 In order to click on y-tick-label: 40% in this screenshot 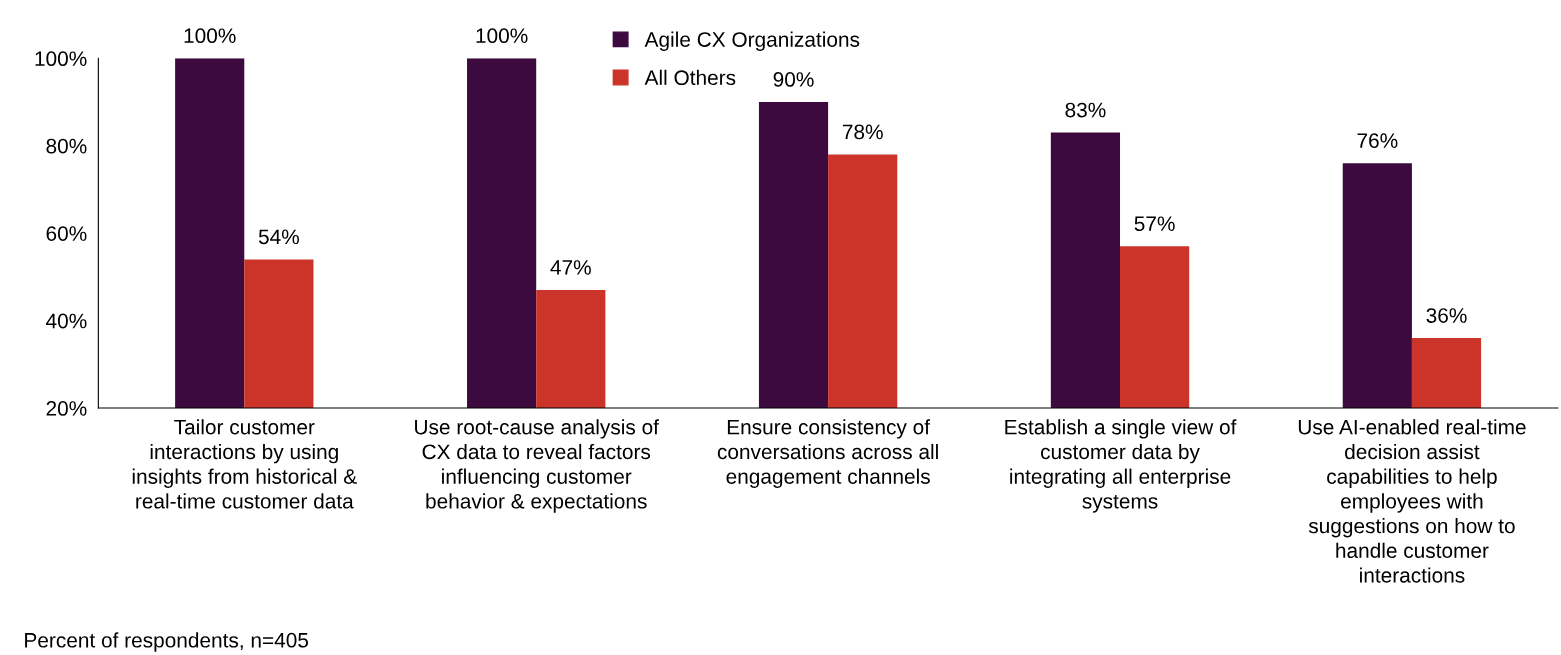, I will do `click(66, 321)`.